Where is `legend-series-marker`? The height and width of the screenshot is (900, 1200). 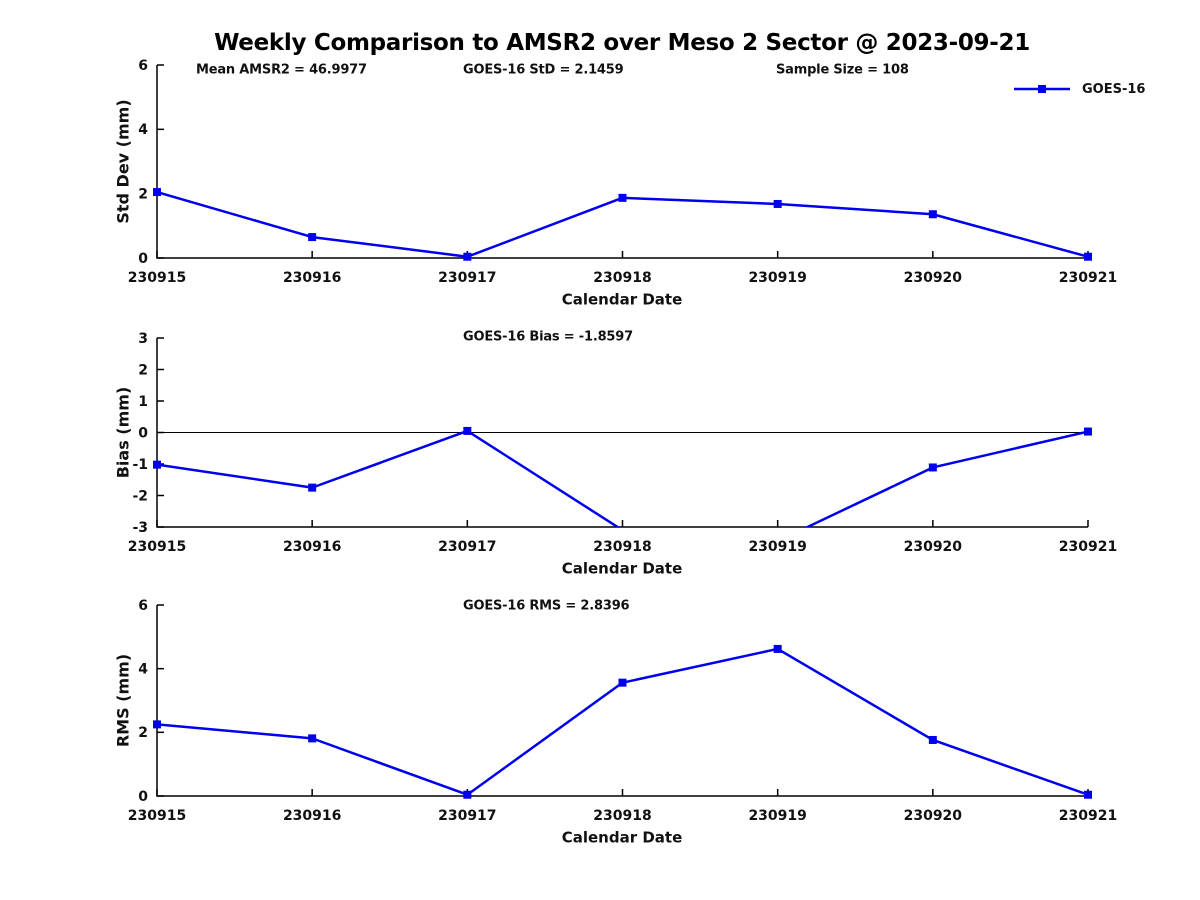
legend-series-marker is located at coordinates (1042, 89).